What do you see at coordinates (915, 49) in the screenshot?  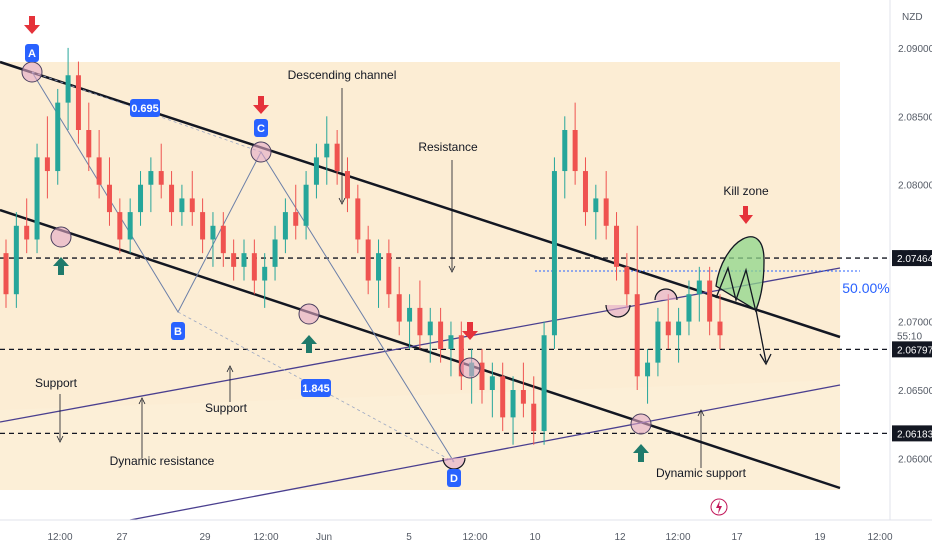 I see `price-tick: 2.09000` at bounding box center [915, 49].